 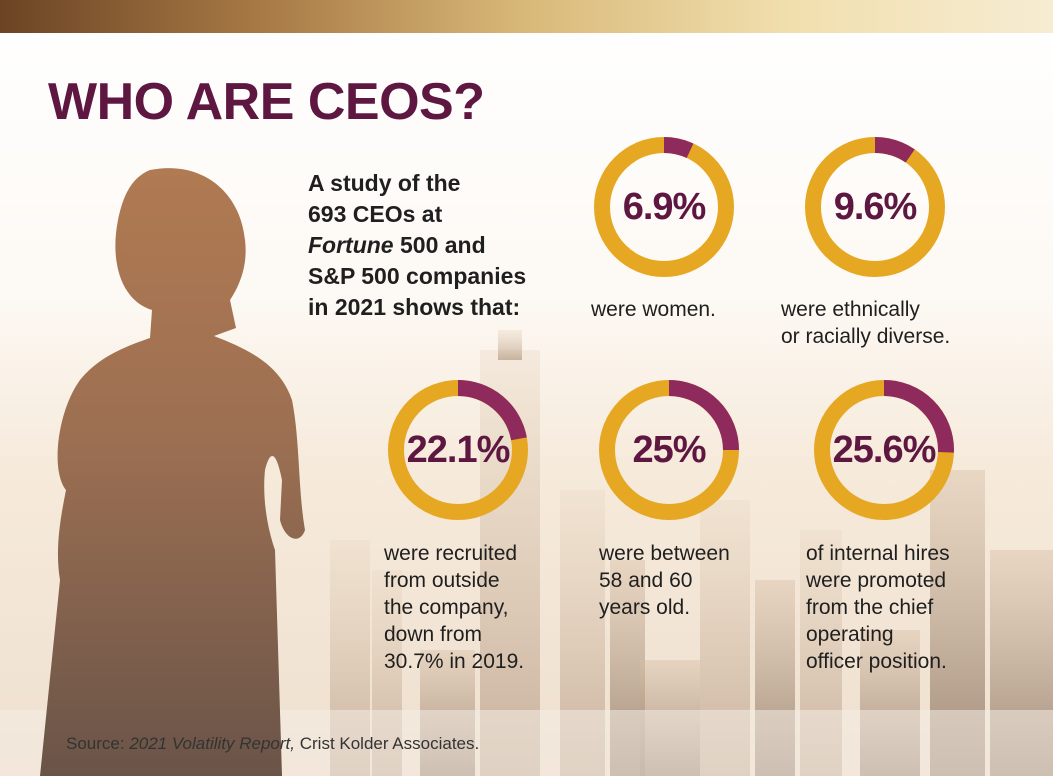 I want to click on caption-line: years old., so click(x=645, y=607).